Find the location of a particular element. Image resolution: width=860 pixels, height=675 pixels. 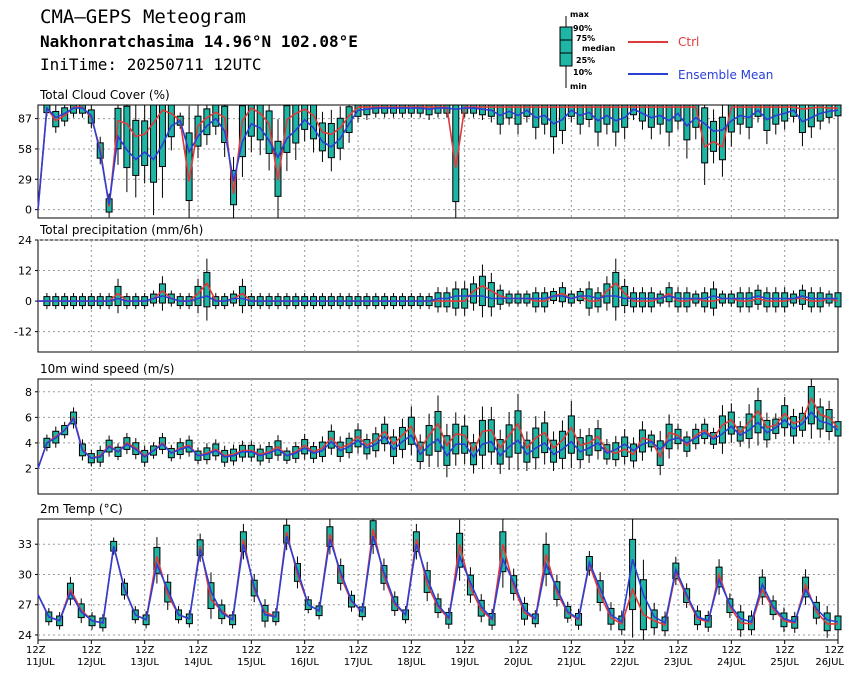

y-tick-label: 6 is located at coordinates (28, 417).